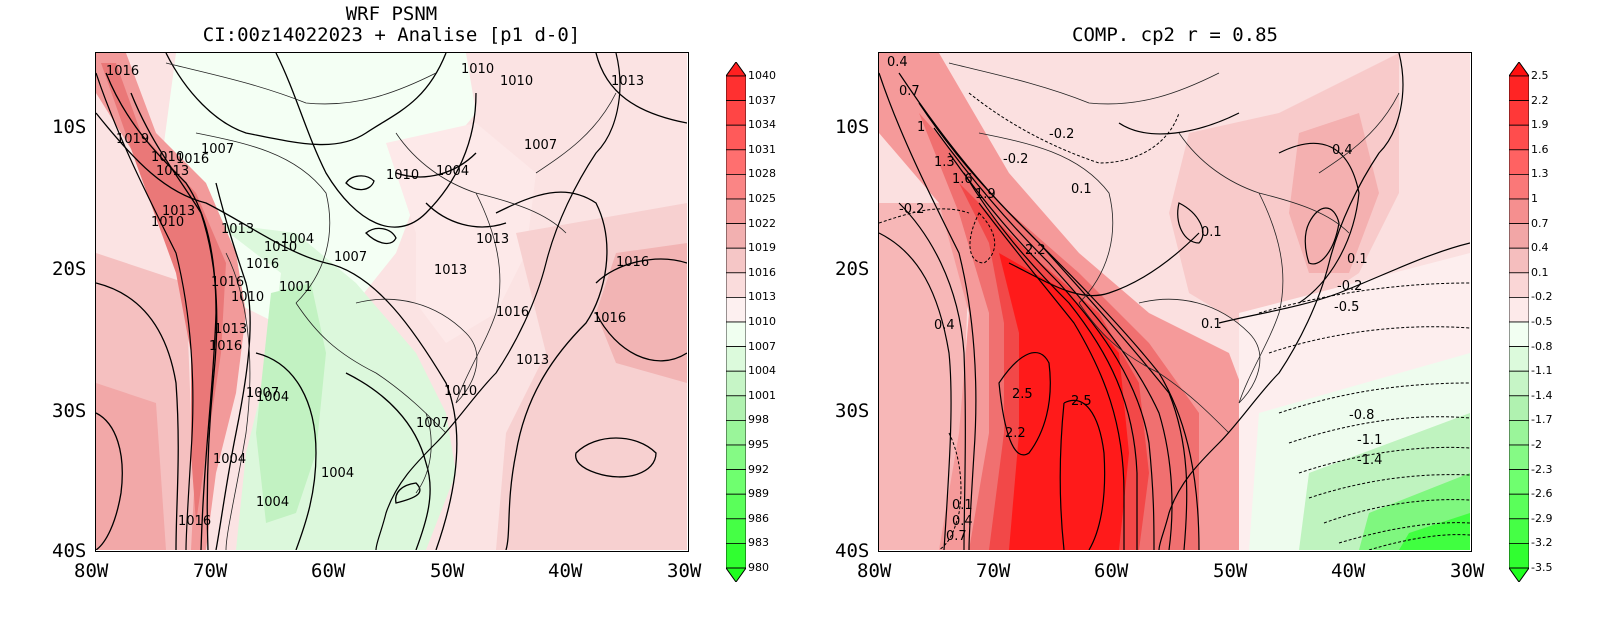  What do you see at coordinates (762, 174) in the screenshot?
I see `left-colorbar-label: 1028` at bounding box center [762, 174].